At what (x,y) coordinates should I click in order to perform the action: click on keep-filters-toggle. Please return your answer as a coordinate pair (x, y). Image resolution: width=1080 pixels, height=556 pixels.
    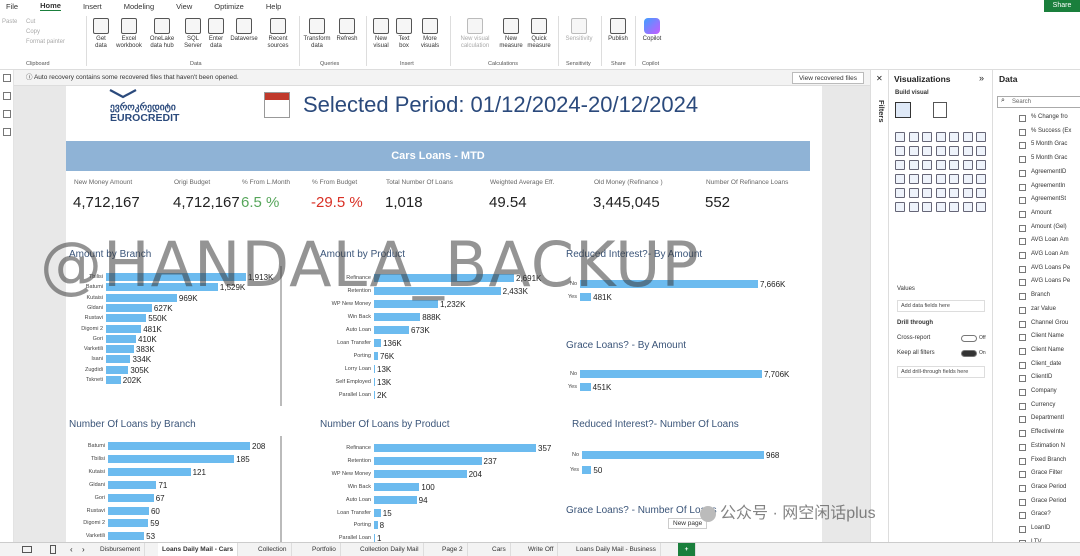
    Looking at the image, I should click on (969, 353).